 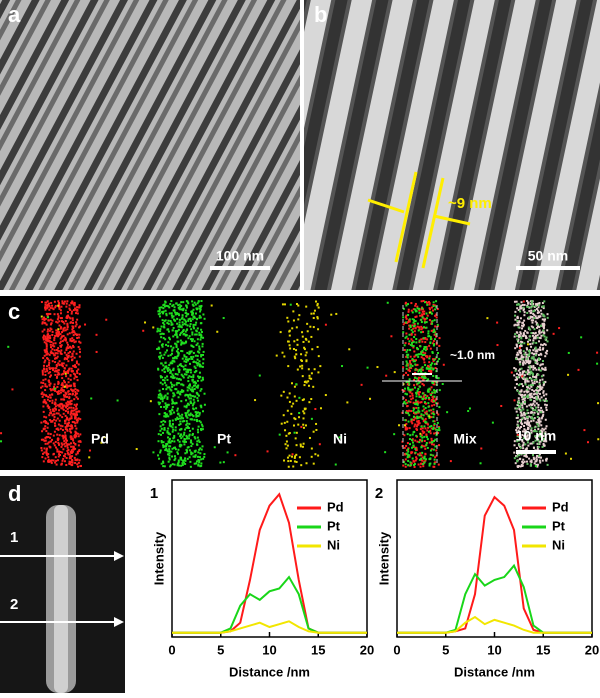 I want to click on arrow, so click(x=452, y=220).